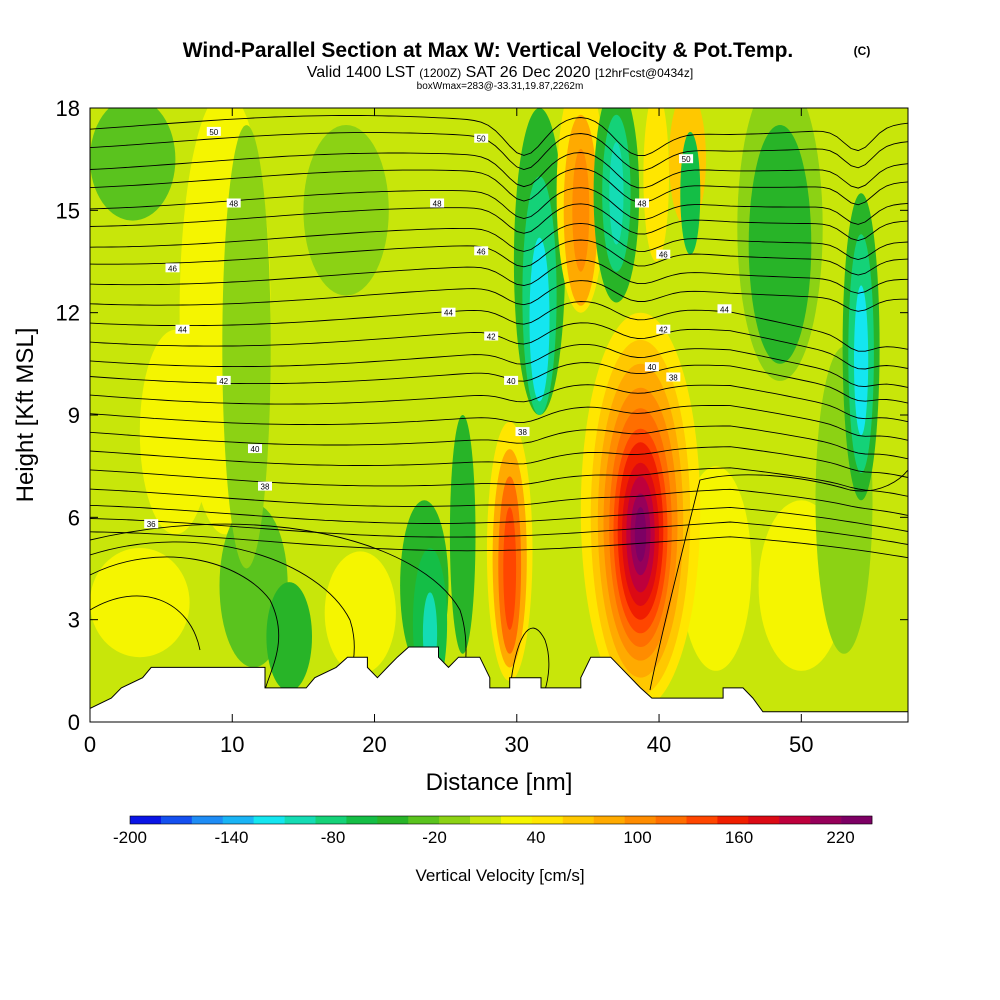 The width and height of the screenshot is (1000, 1000). I want to click on x-tick-label: 30, so click(517, 744).